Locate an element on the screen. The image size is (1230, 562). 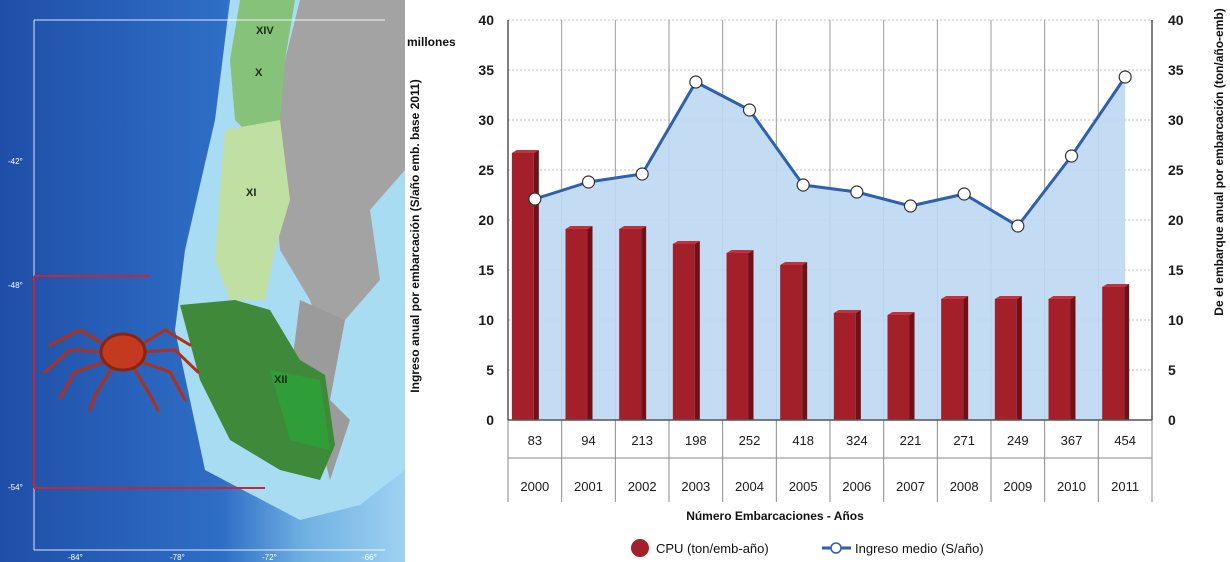
year-label: 2004 is located at coordinates (749, 486).